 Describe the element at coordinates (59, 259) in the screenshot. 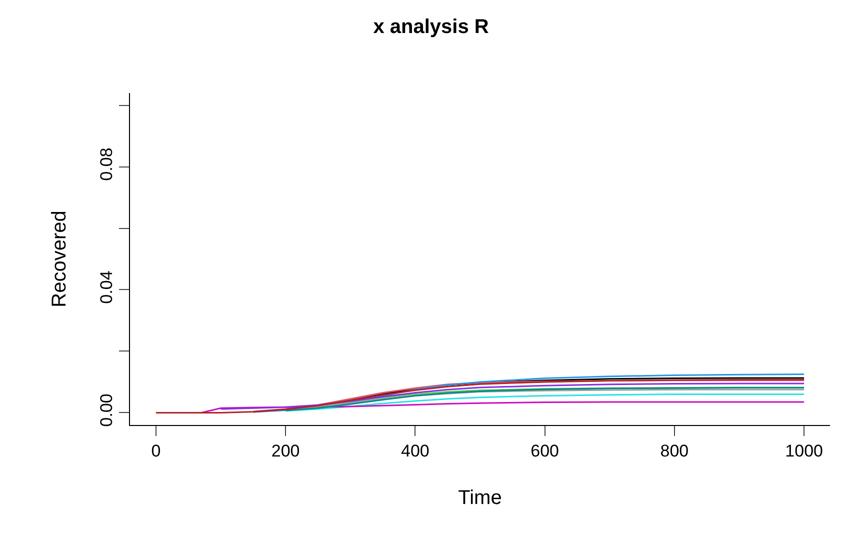

I see `y-axis-title: Recovered` at that location.